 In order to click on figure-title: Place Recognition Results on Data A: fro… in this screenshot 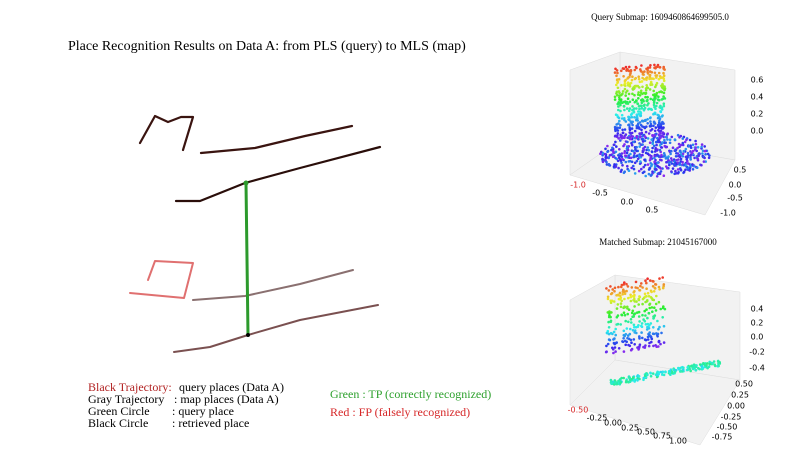, I will do `click(267, 46)`.